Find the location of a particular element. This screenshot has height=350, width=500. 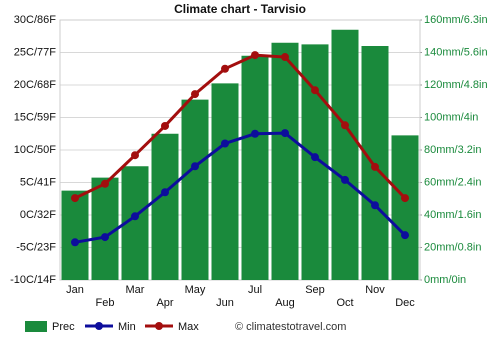

x-tick-label: Nov is located at coordinates (375, 290).